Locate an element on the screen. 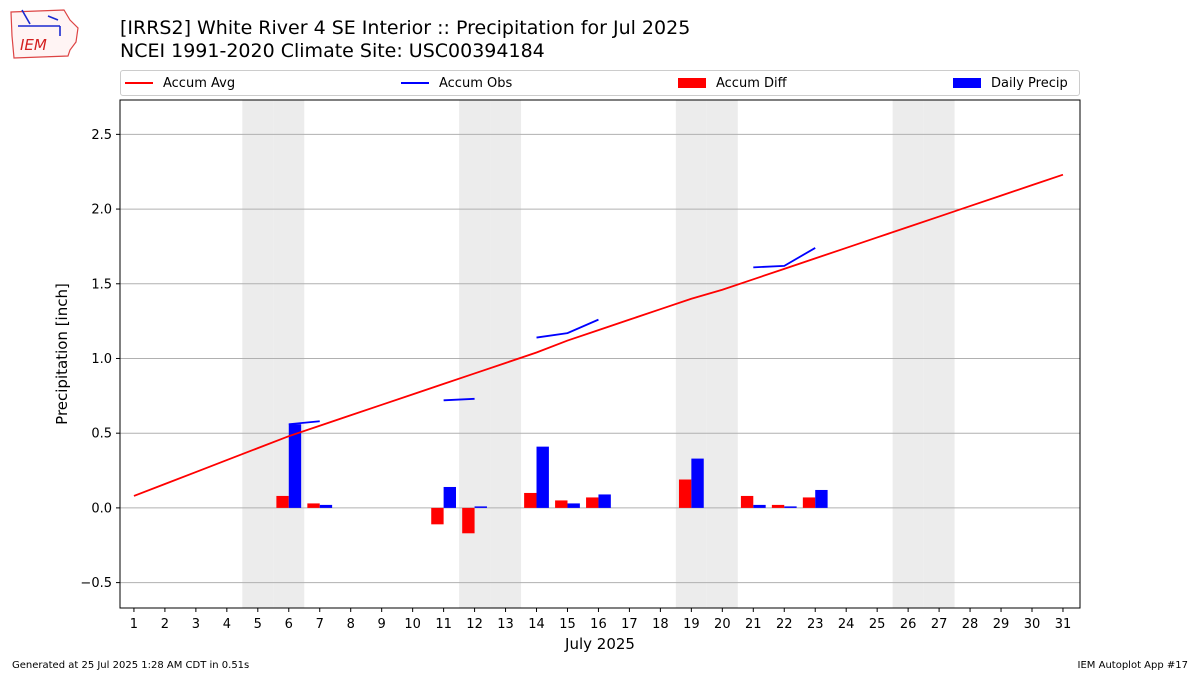  x-tick-label: 14 is located at coordinates (536, 624).